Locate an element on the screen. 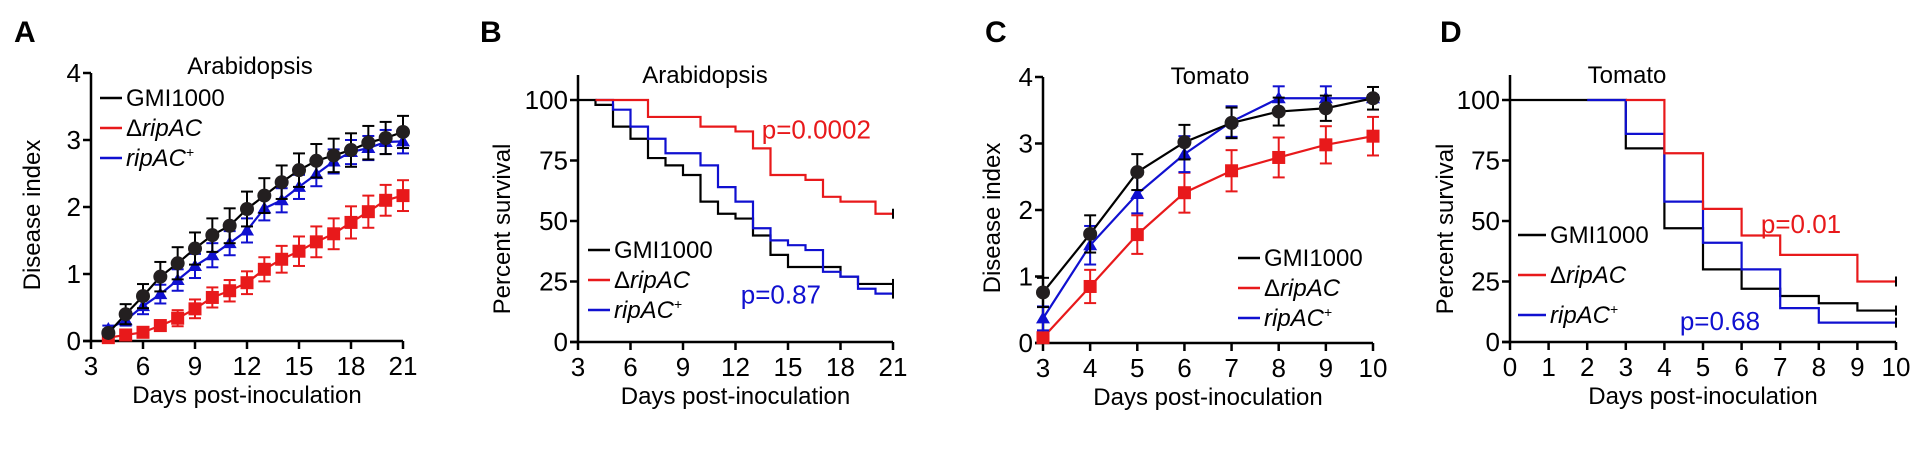  p-value-annotation: p=0.68 is located at coordinates (1720, 321).